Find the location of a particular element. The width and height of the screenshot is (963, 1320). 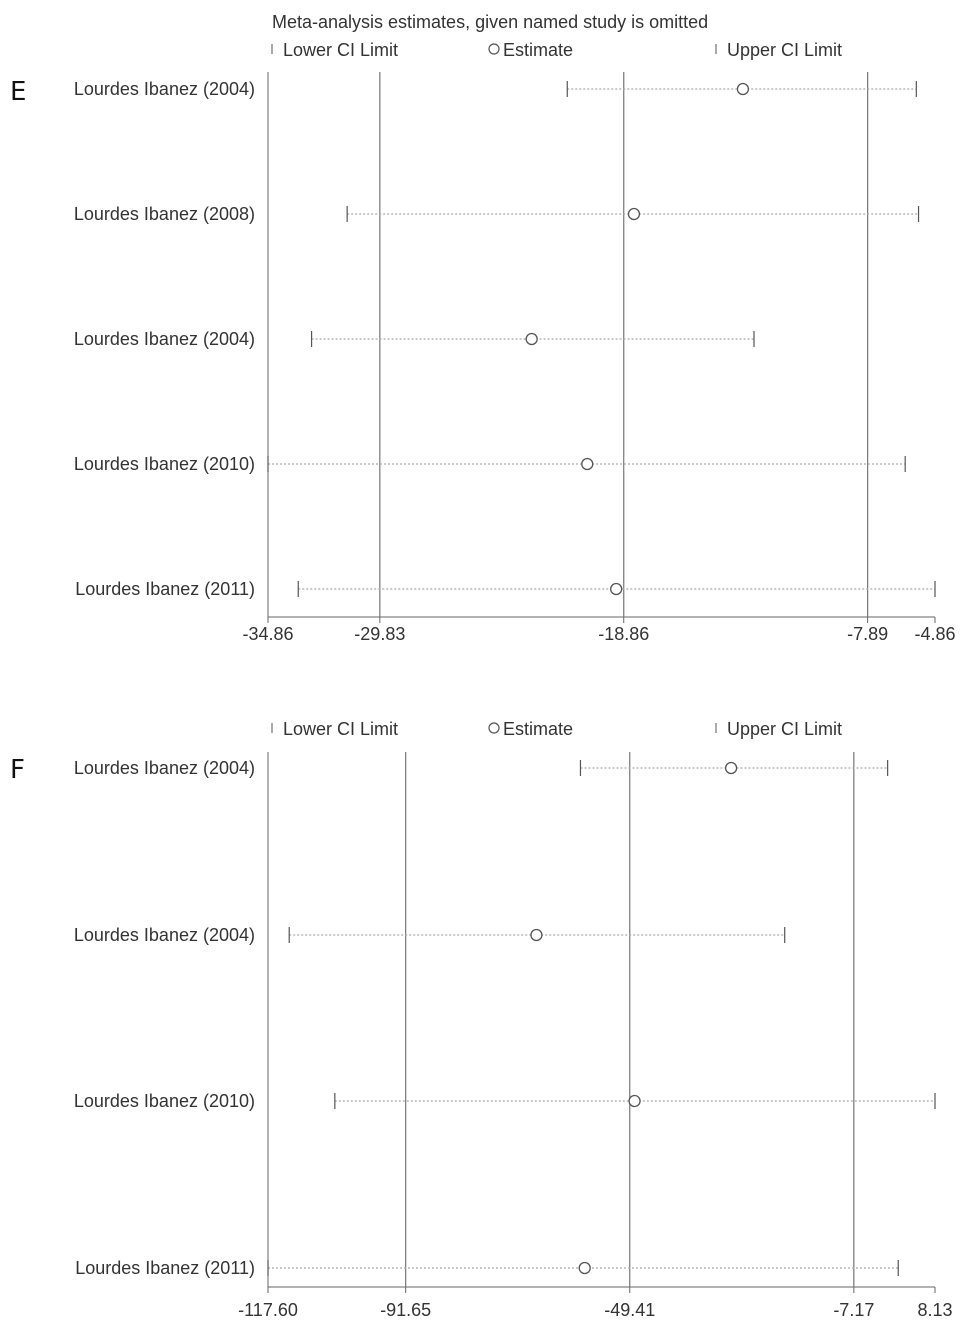

x-tick-label: -7.89 is located at coordinates (867, 634).